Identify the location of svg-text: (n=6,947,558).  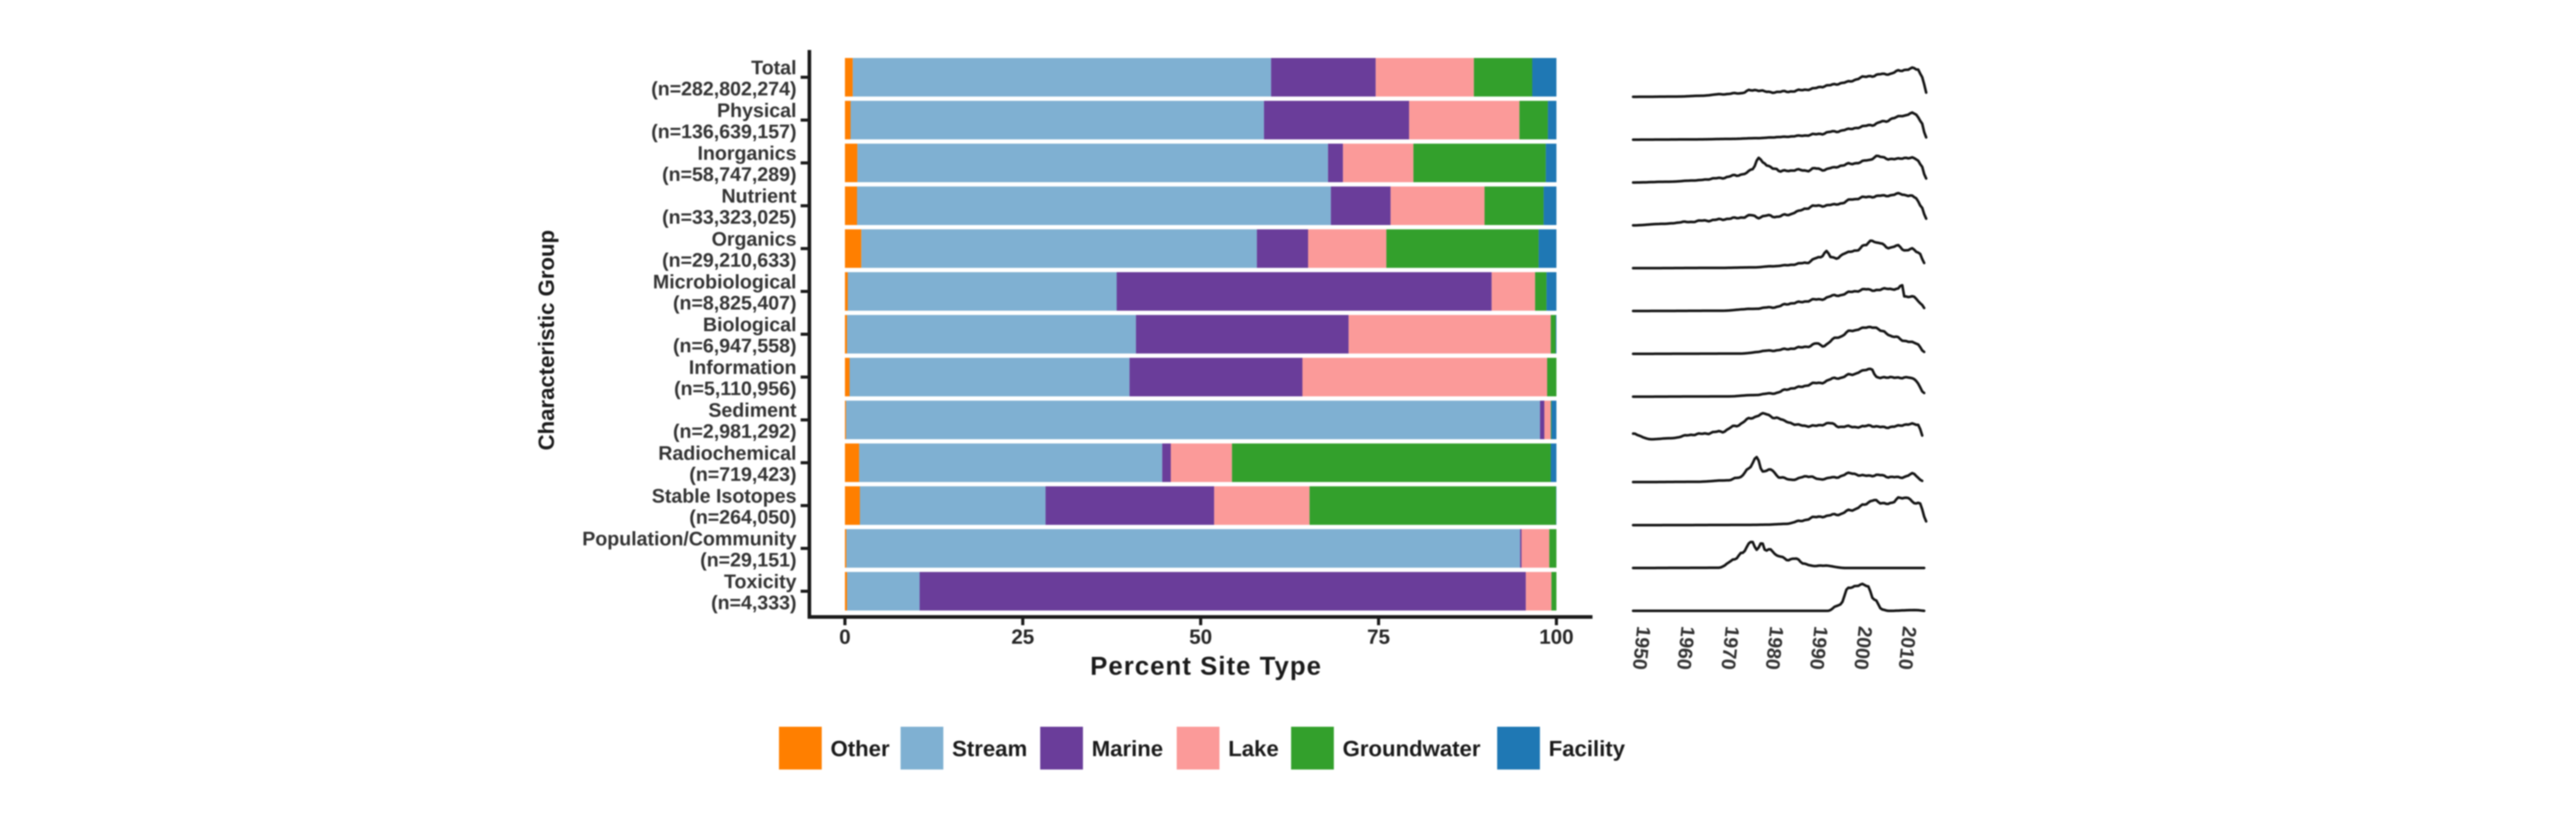
(734, 346).